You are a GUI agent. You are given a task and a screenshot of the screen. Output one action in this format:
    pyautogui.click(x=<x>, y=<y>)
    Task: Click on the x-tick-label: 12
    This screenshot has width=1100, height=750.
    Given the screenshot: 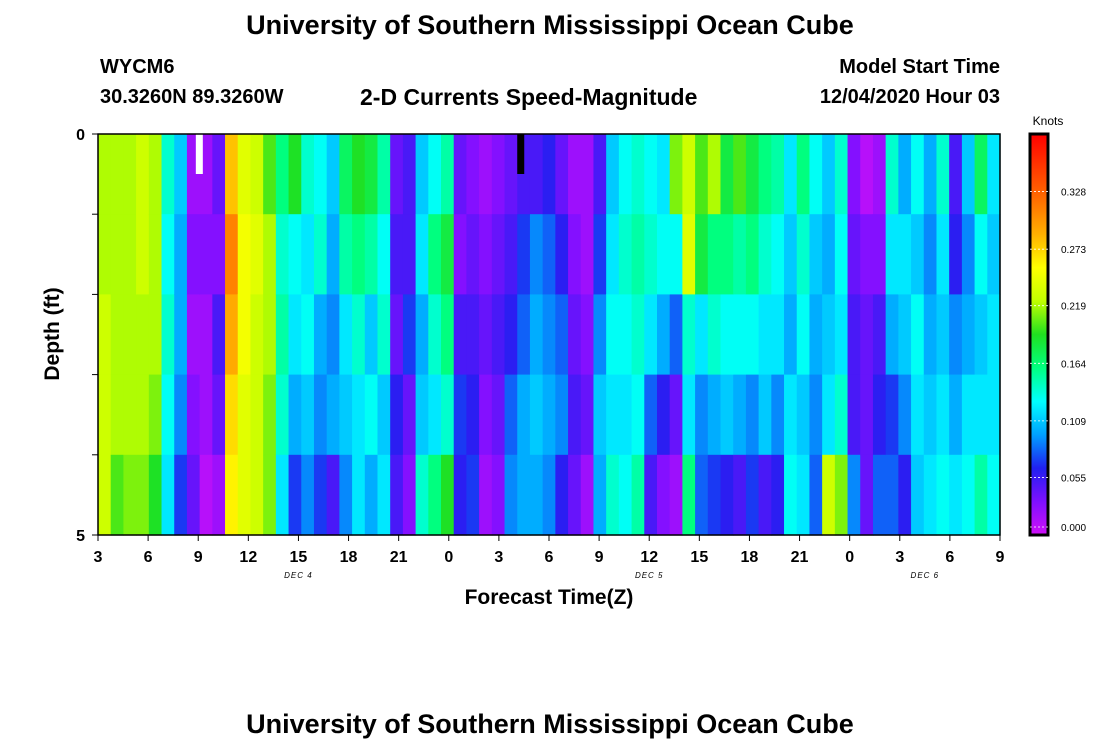 What is the action you would take?
    pyautogui.click(x=649, y=557)
    